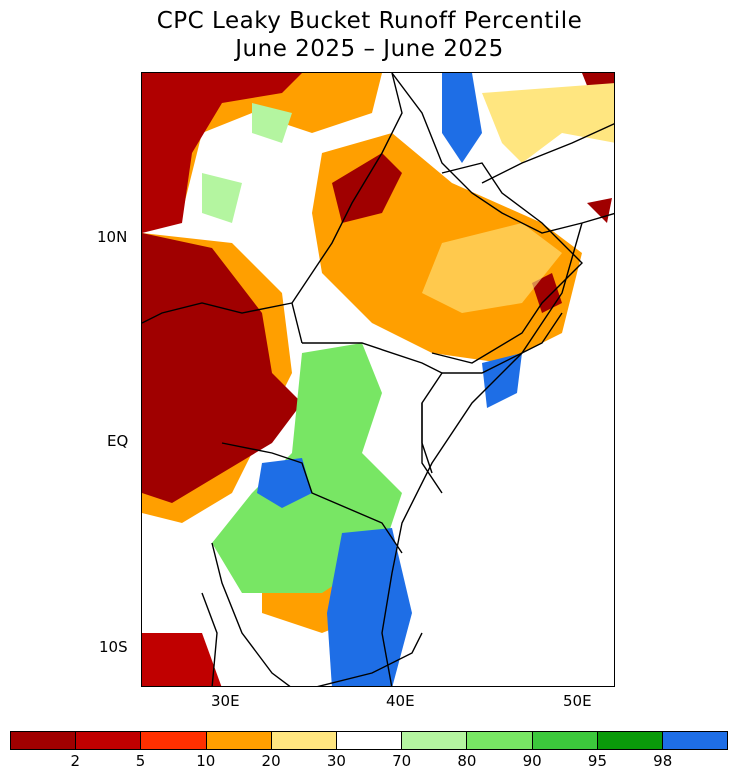  I want to click on map-title-line2: June 2025 – June 2025, so click(369, 49).